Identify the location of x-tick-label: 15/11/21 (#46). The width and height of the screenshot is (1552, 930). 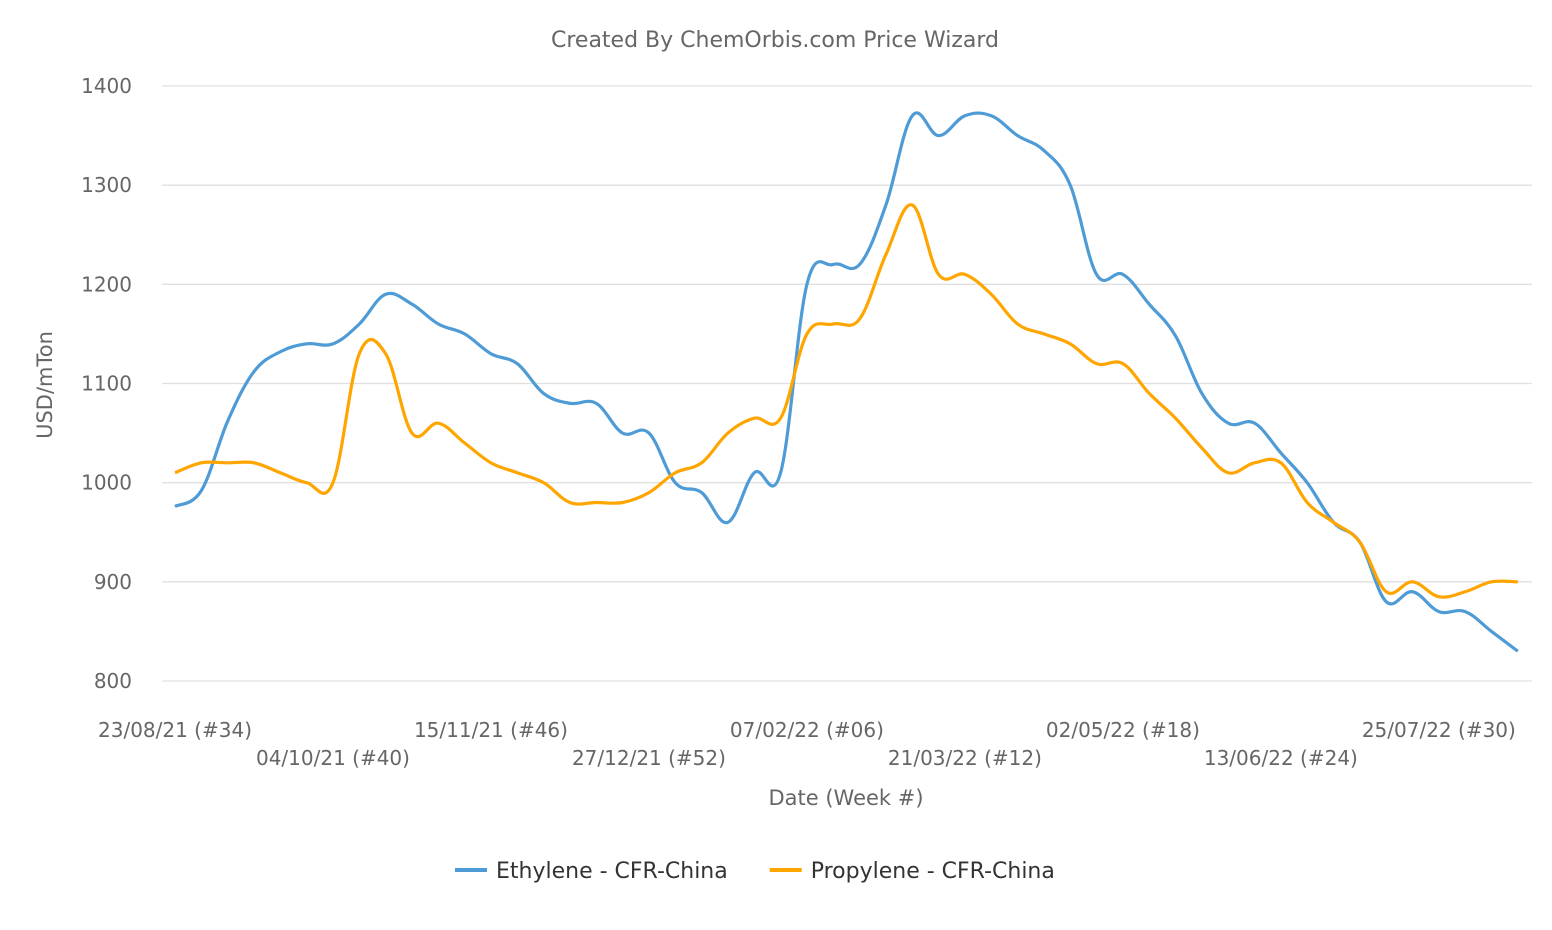
(491, 730).